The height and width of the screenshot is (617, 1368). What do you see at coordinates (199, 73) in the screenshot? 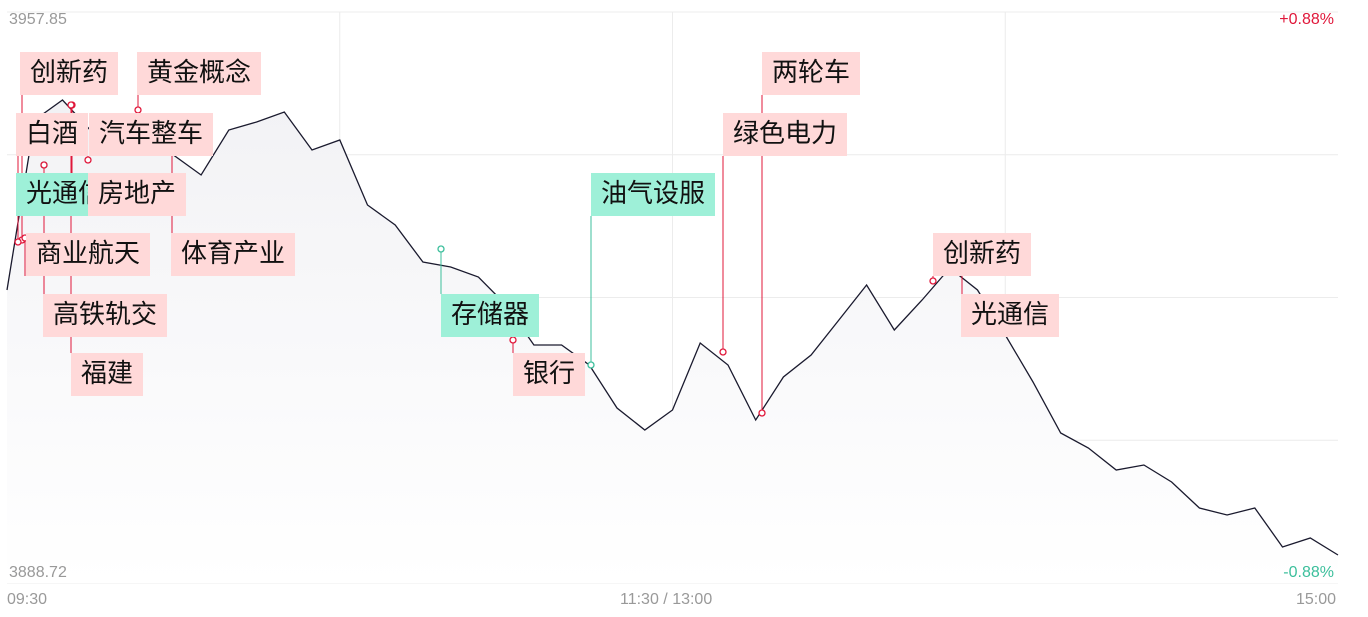
I see `annotation-label: 黄金概念` at bounding box center [199, 73].